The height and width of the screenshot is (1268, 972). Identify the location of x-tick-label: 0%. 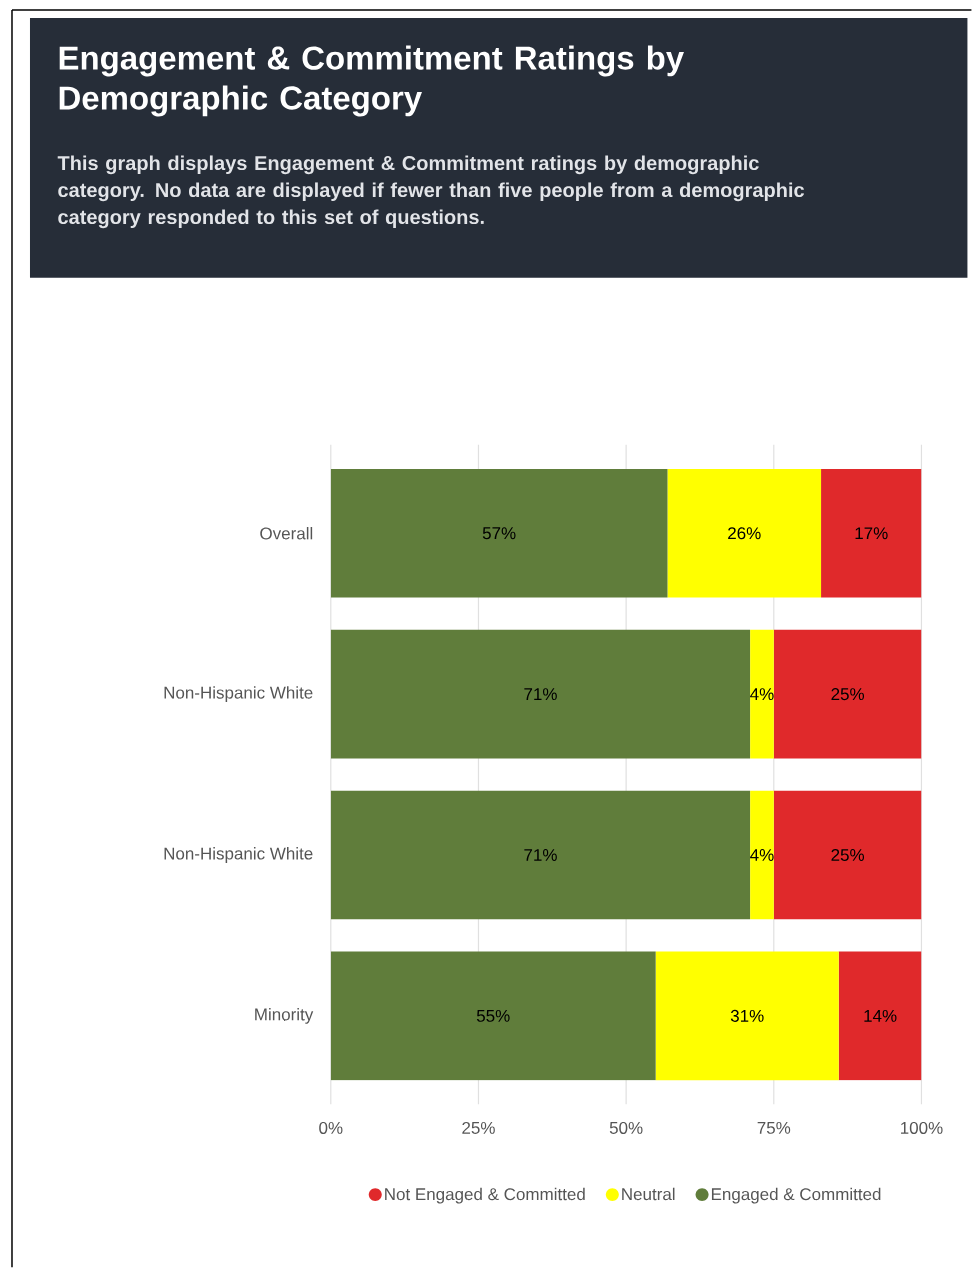
(331, 1127).